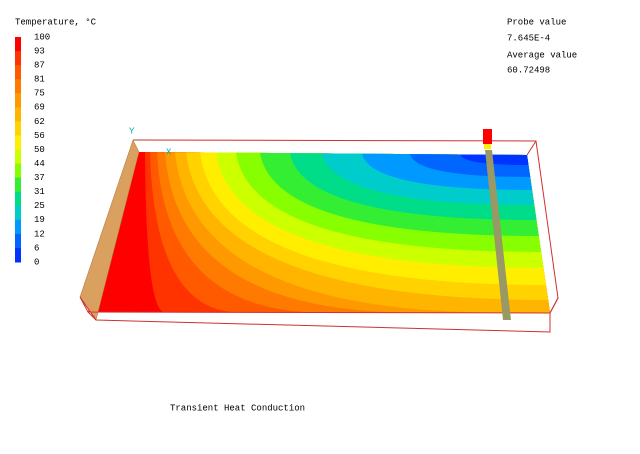  Describe the element at coordinates (132, 131) in the screenshot. I see `axis-label-y: Y` at that location.